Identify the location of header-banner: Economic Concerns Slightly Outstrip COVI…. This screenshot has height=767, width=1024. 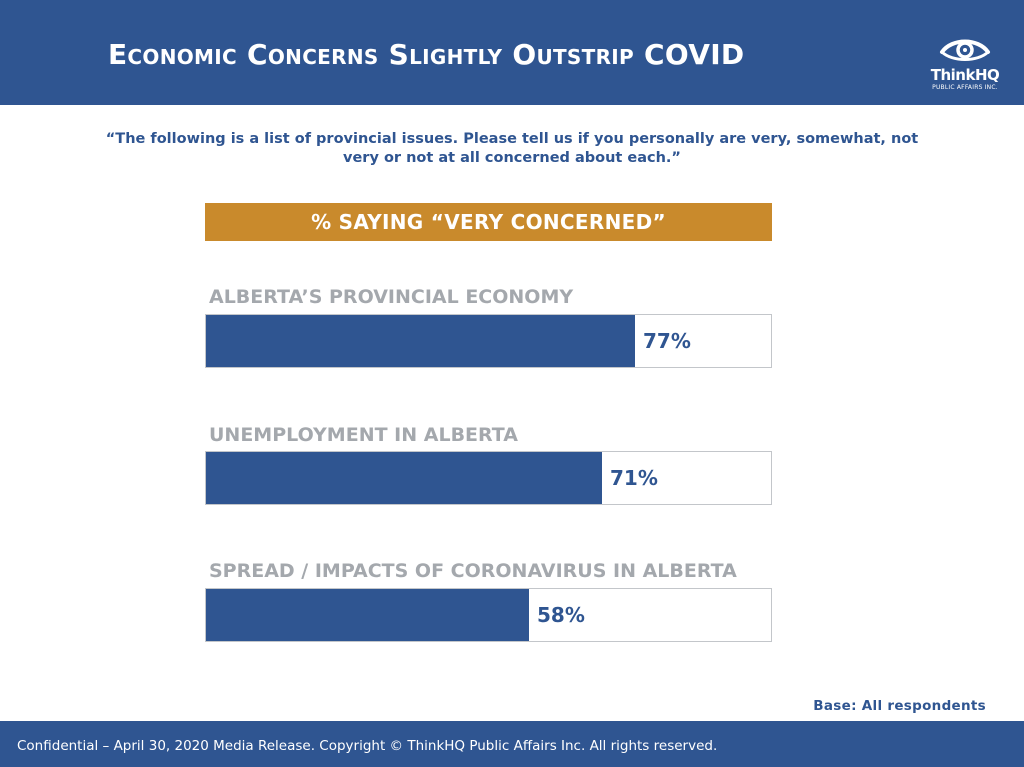
(512, 52).